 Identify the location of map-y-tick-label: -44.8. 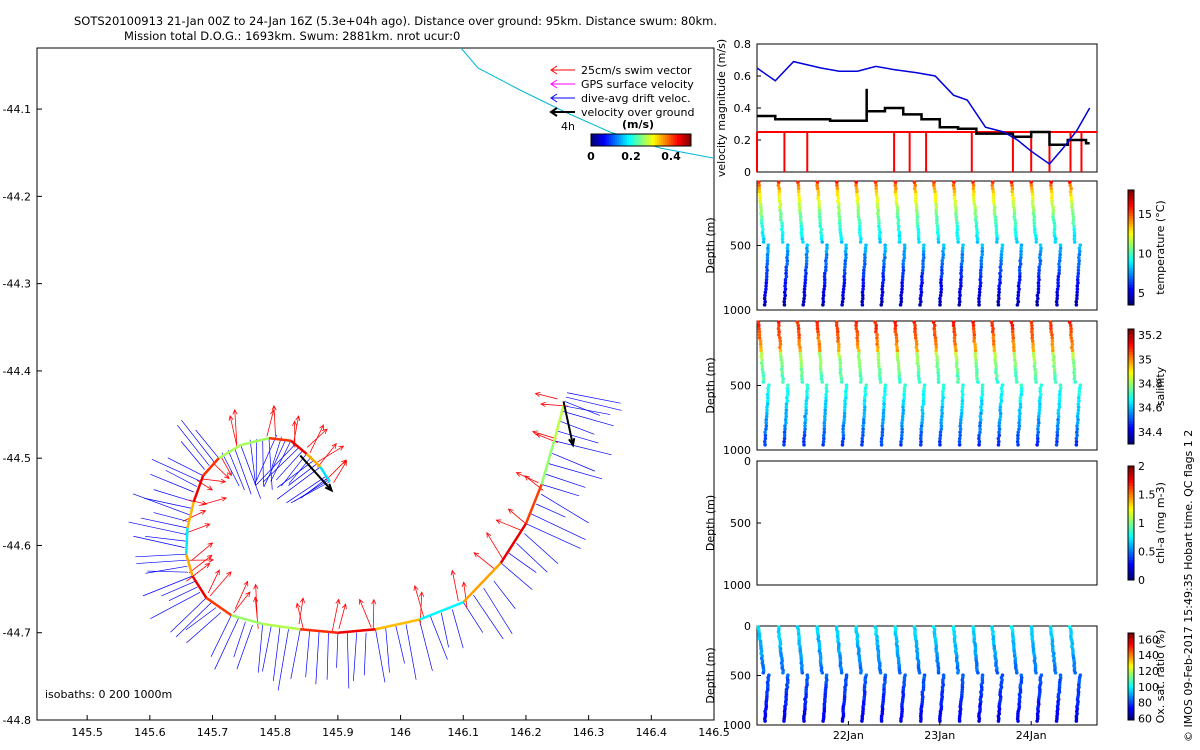
(17, 720).